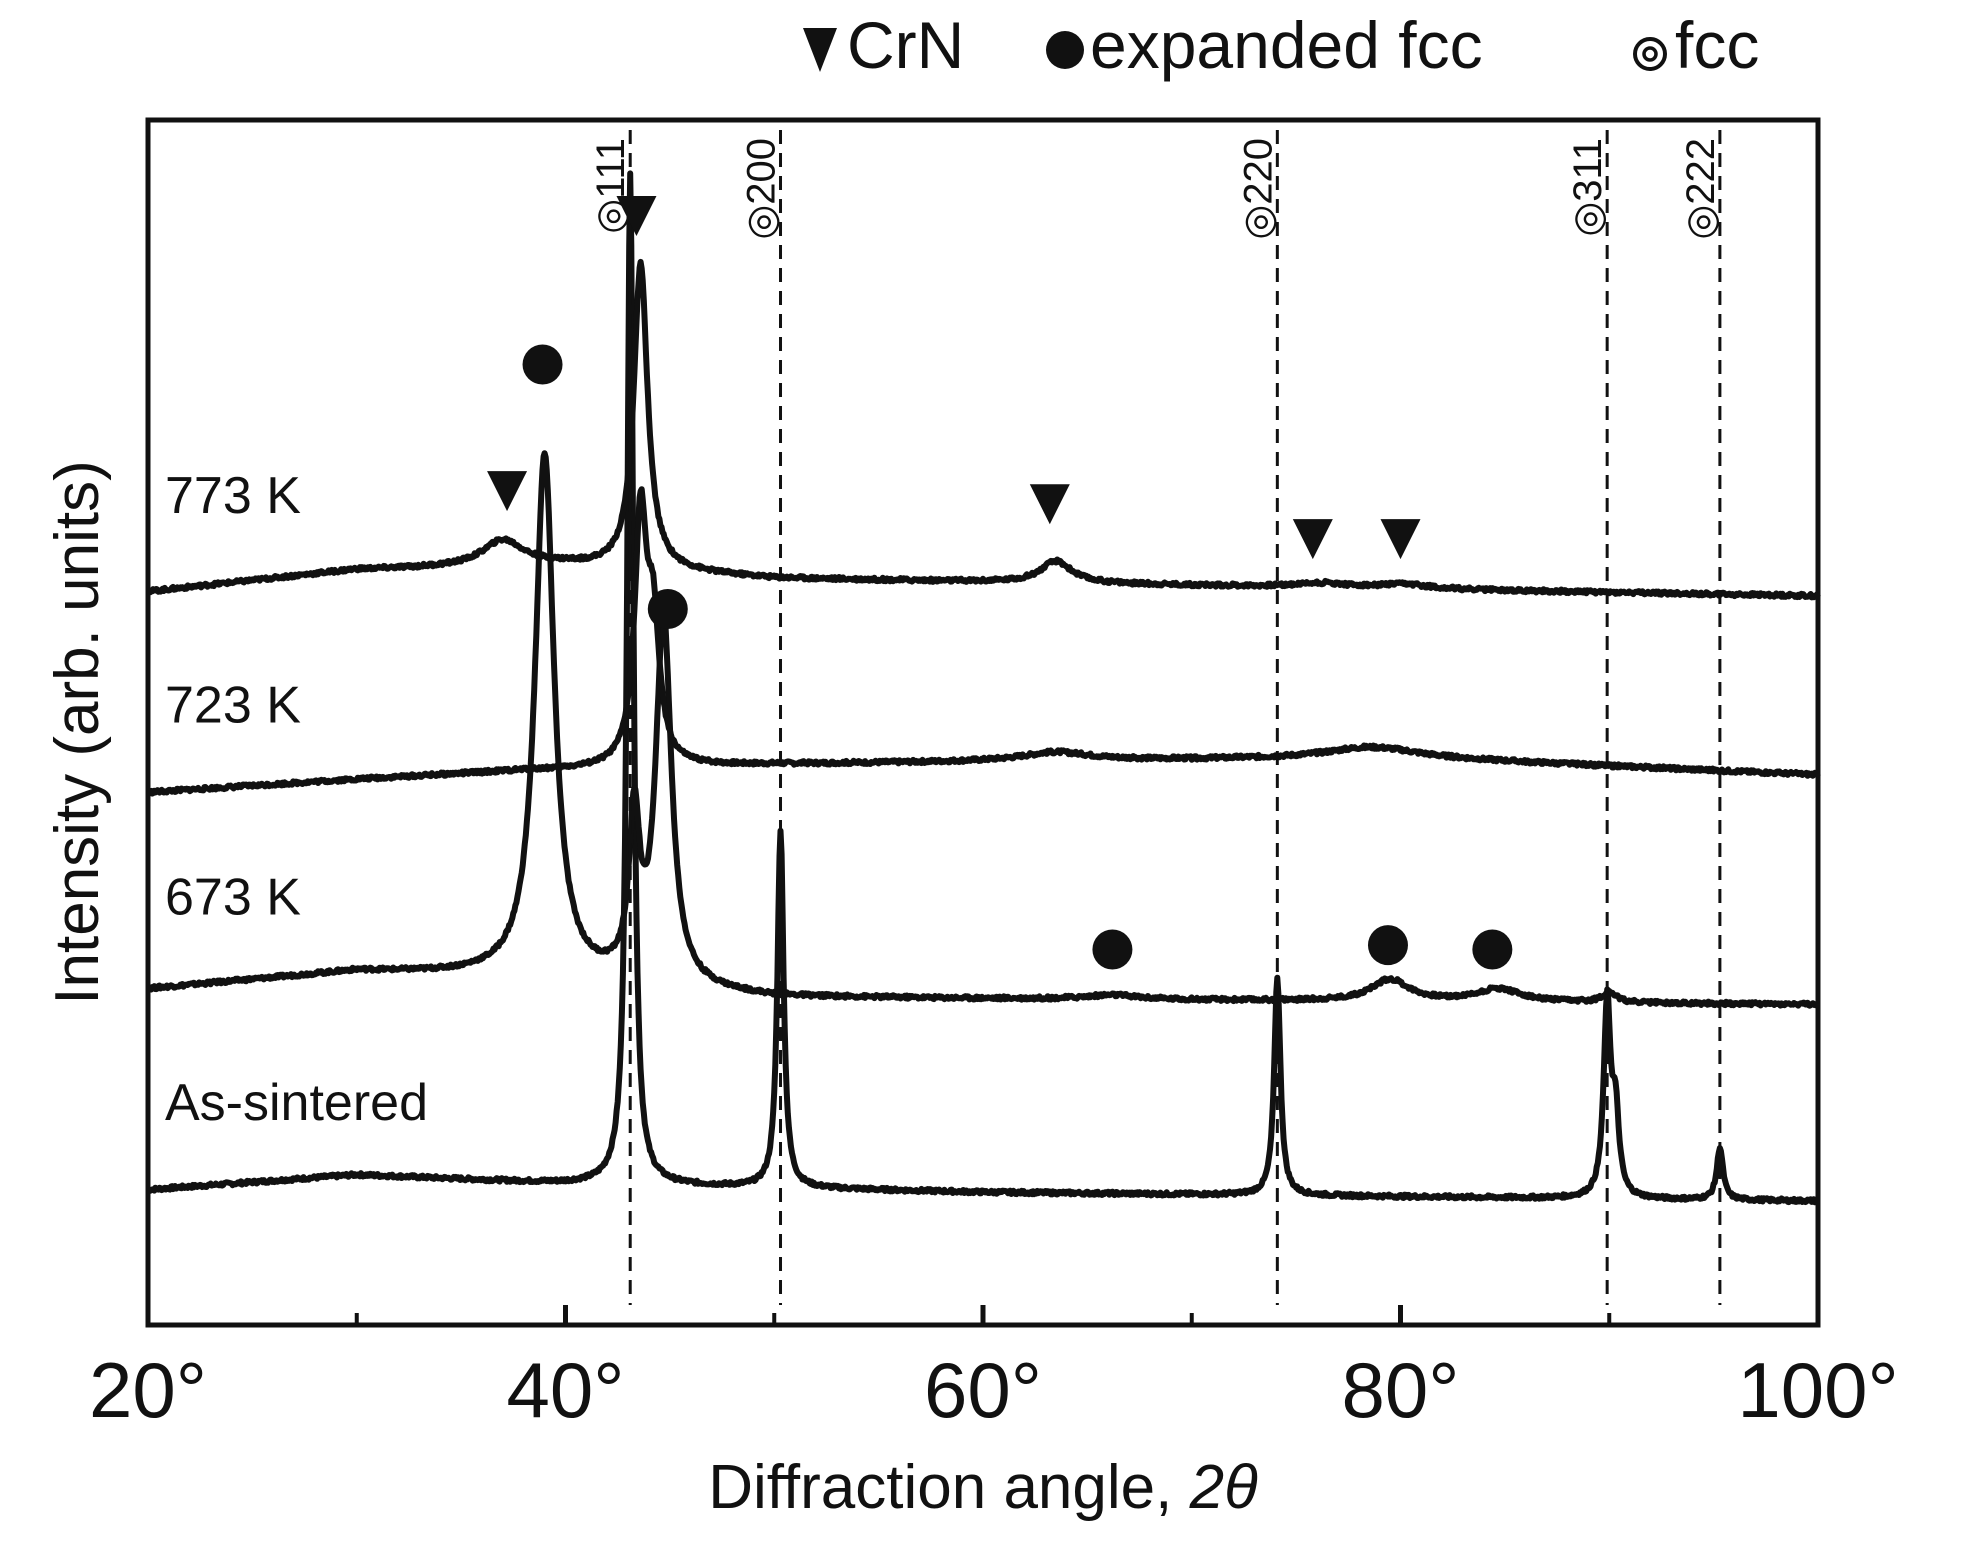  What do you see at coordinates (233, 898) in the screenshot?
I see `sample-label: 673 K` at bounding box center [233, 898].